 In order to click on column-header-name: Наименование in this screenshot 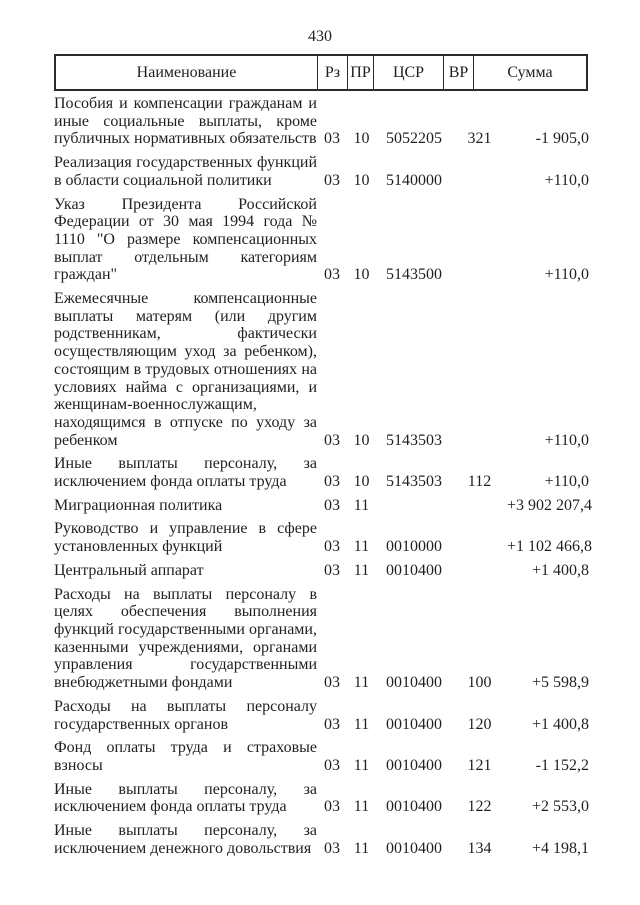, I will do `click(186, 72)`.